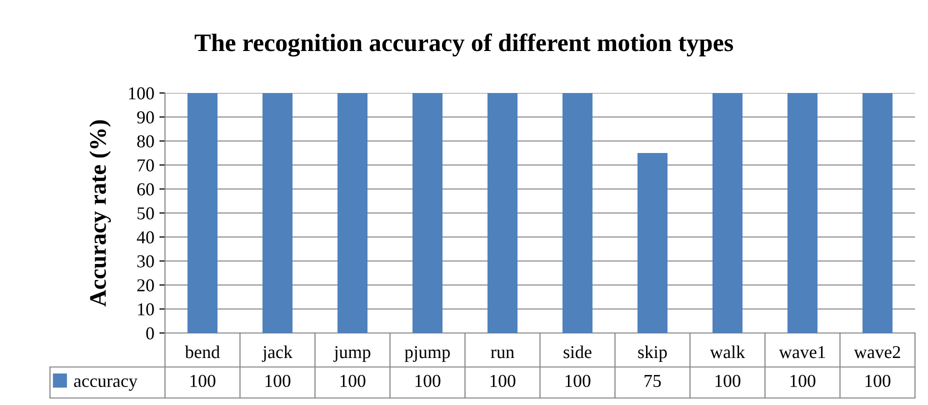  What do you see at coordinates (150, 333) in the screenshot?
I see `y-tick-label: 0` at bounding box center [150, 333].